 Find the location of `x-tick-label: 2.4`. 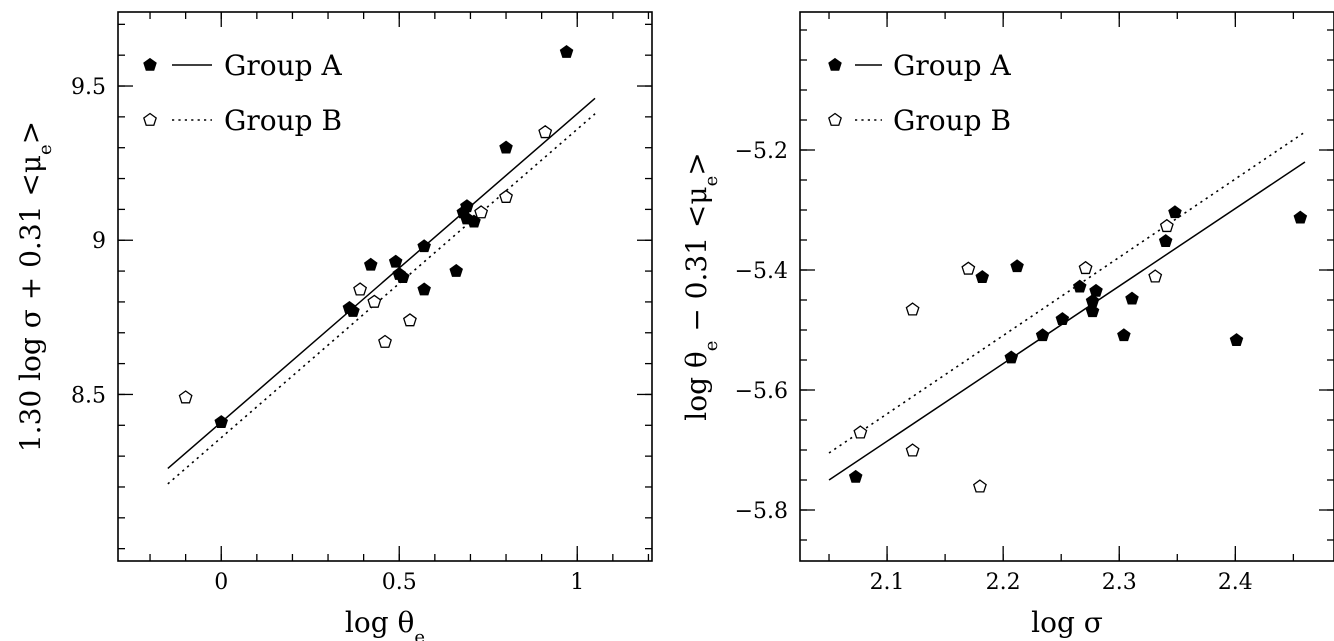

x-tick-label: 2.4 is located at coordinates (1235, 582).